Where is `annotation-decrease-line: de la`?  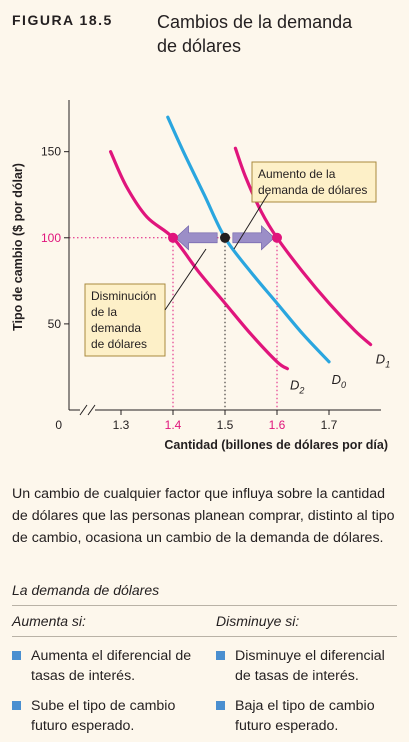 annotation-decrease-line: de la is located at coordinates (104, 312).